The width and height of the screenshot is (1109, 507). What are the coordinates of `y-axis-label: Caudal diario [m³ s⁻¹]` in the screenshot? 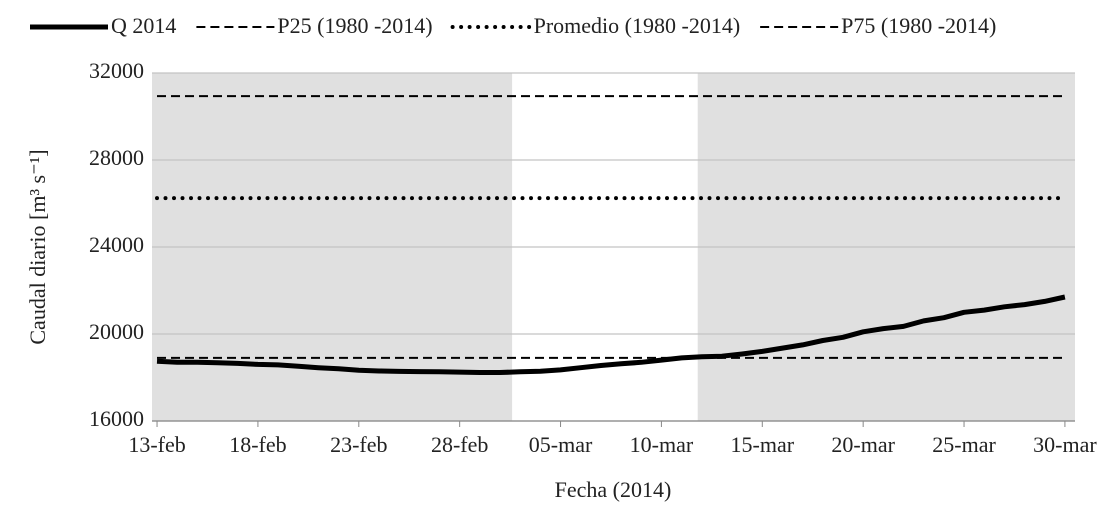 It's located at (37, 246).